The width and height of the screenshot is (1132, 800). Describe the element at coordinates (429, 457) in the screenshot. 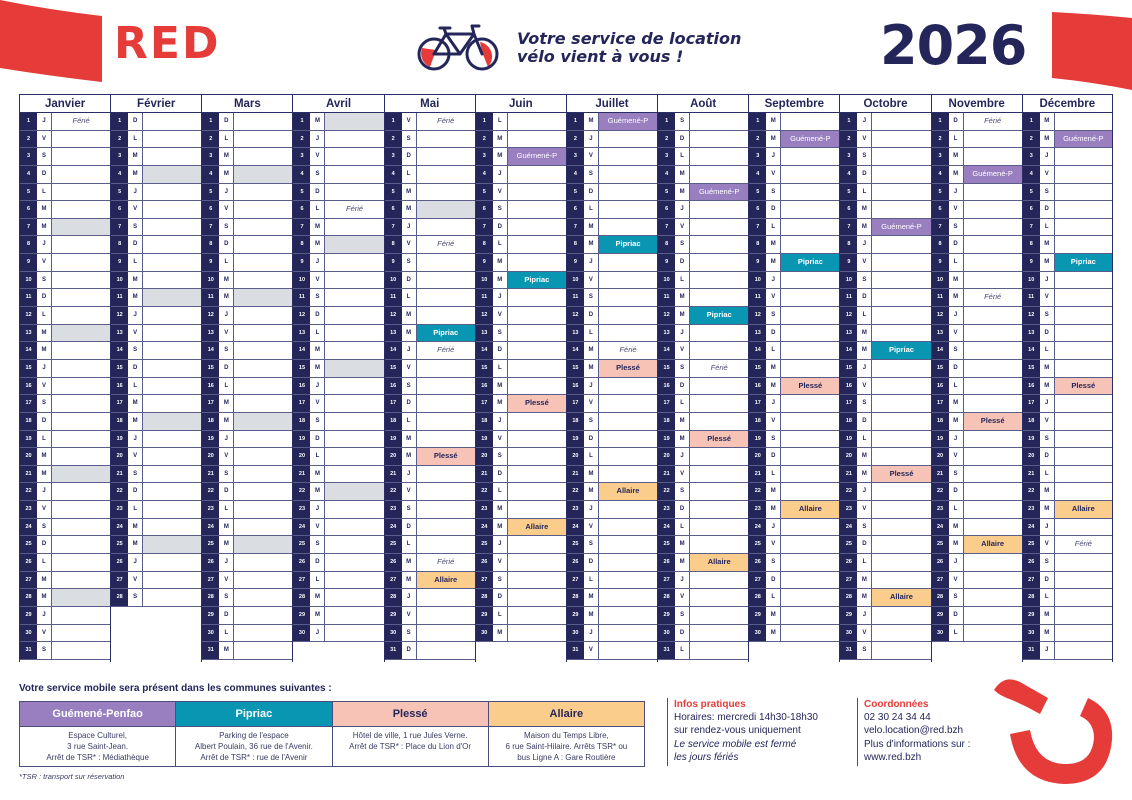

I see `day-row: 20 M Plessé` at that location.